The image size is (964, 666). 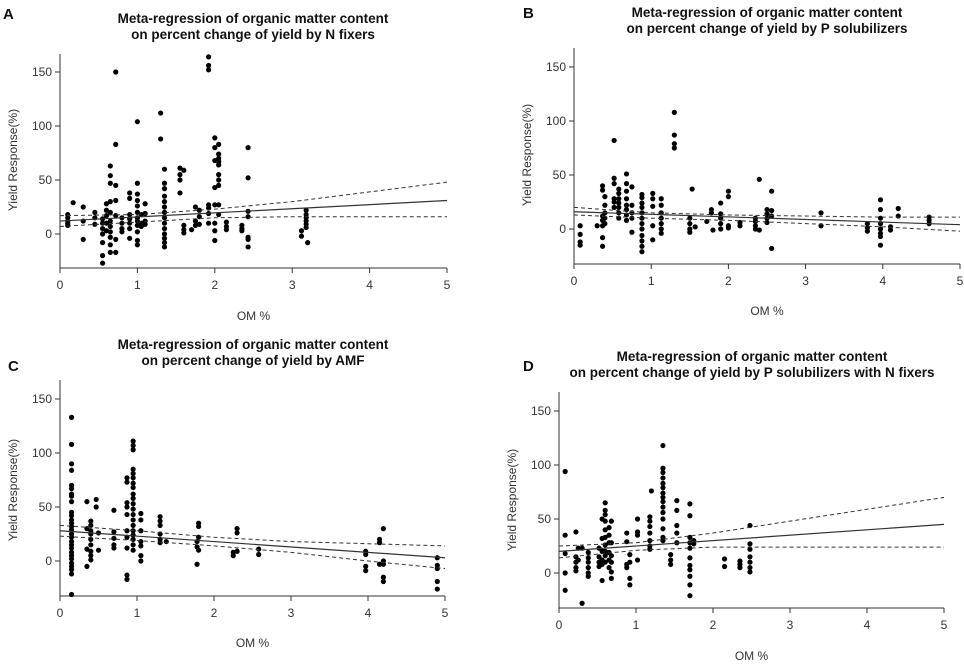 I want to click on y-tick-label: 50, so click(x=545, y=519).